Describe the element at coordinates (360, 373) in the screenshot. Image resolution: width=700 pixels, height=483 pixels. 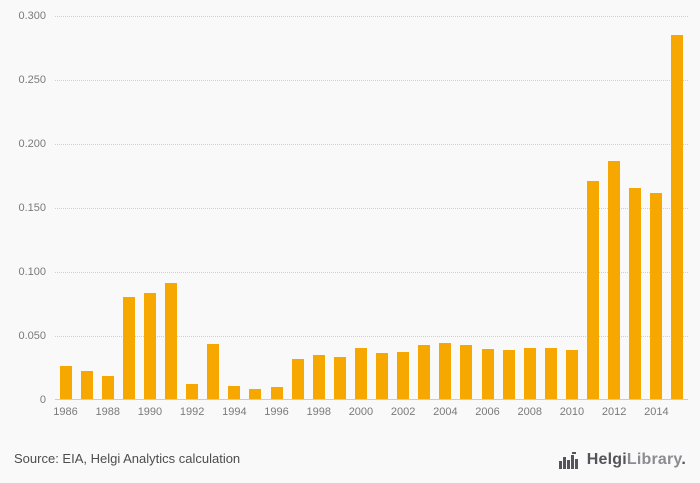
I see `bar-2000` at that location.